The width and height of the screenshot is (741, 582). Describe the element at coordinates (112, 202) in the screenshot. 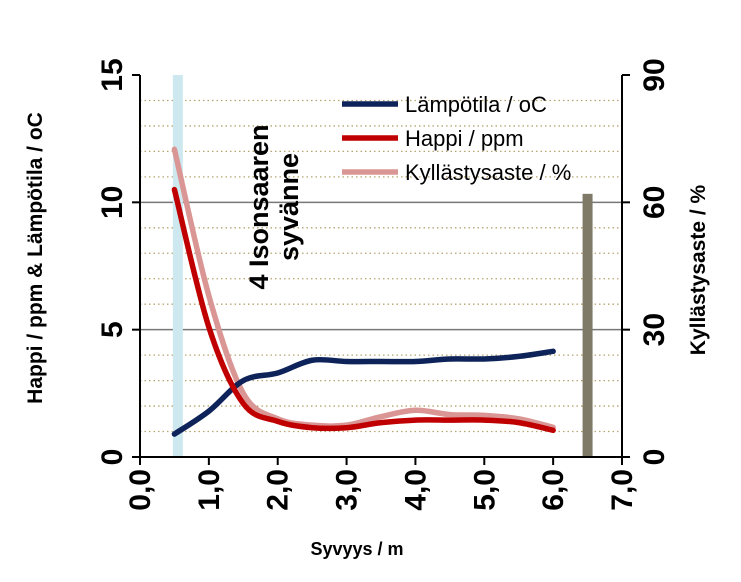

I see `y-left-tick-label: 10` at that location.